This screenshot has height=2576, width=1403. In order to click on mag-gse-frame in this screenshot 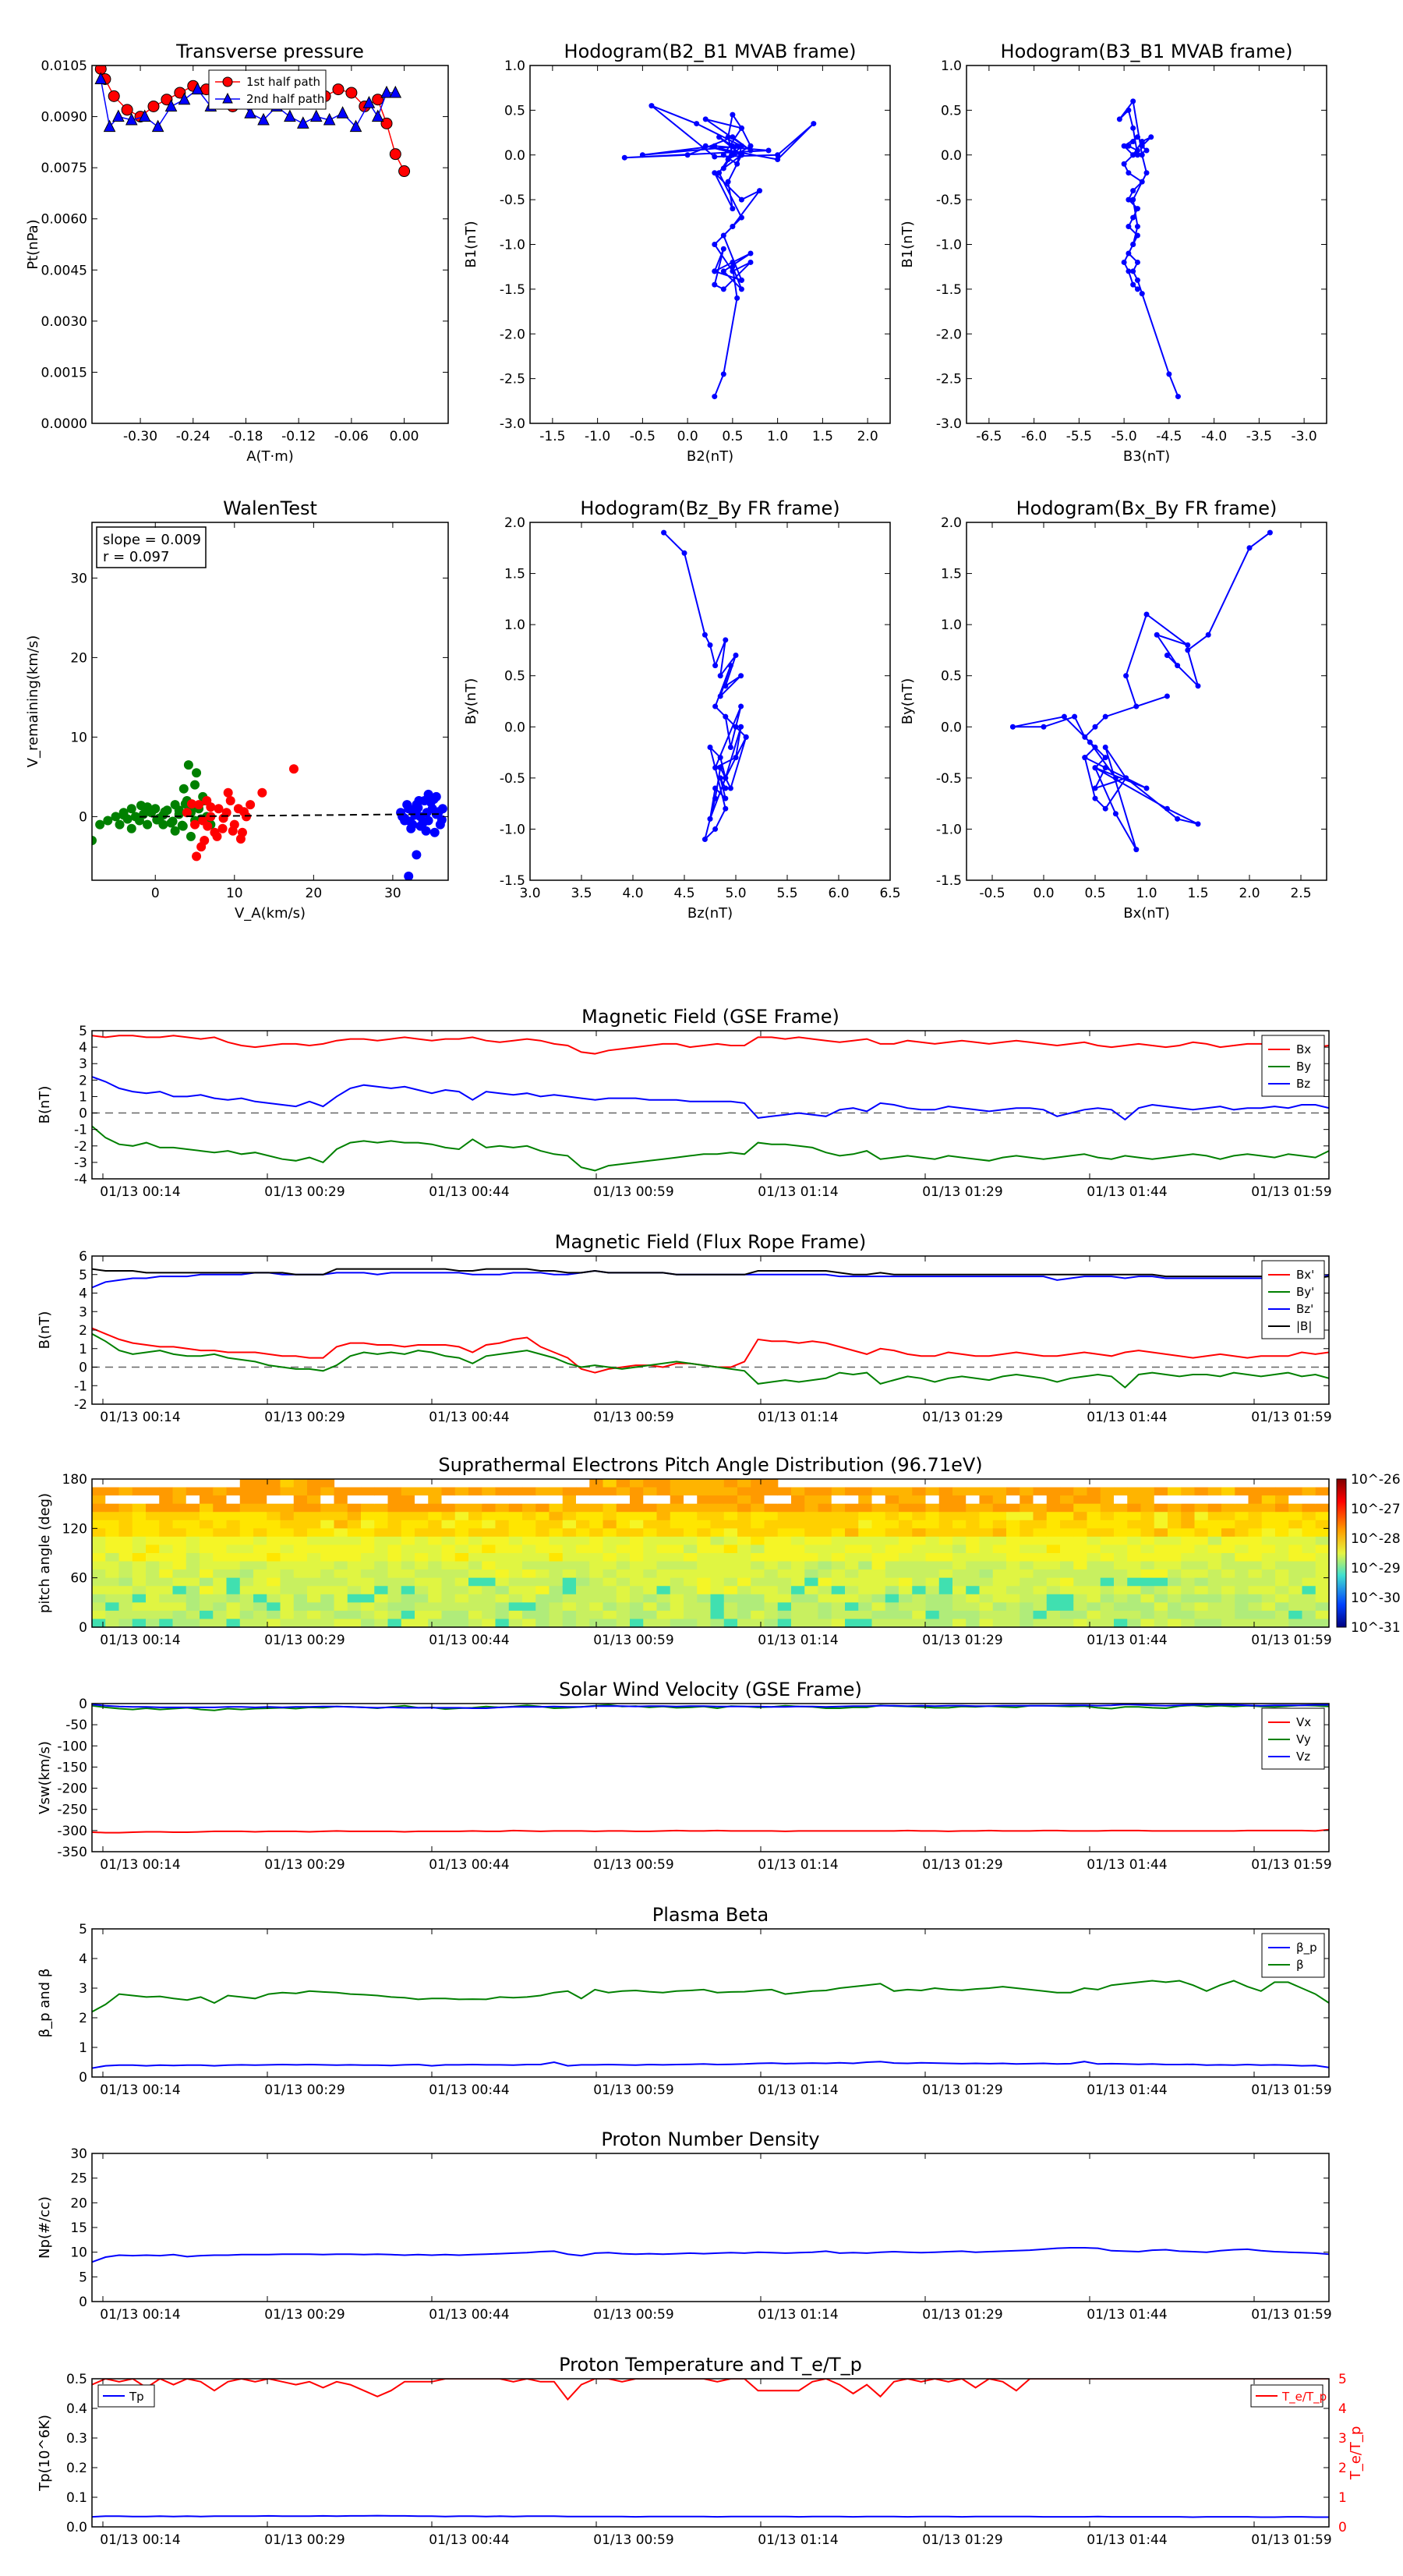, I will do `click(710, 1105)`.